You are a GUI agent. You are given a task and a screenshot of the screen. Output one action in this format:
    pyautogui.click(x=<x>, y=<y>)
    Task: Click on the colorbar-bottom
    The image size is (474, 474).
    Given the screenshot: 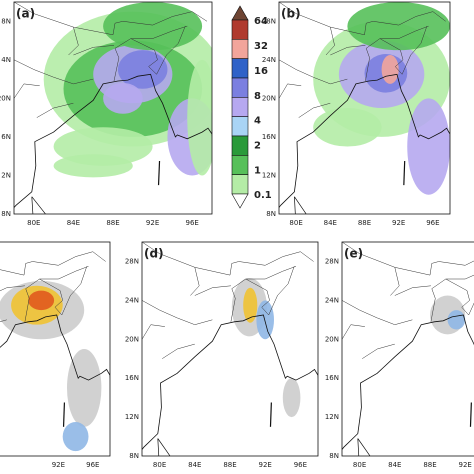 What is the action you would take?
    pyautogui.click(x=240, y=201)
    